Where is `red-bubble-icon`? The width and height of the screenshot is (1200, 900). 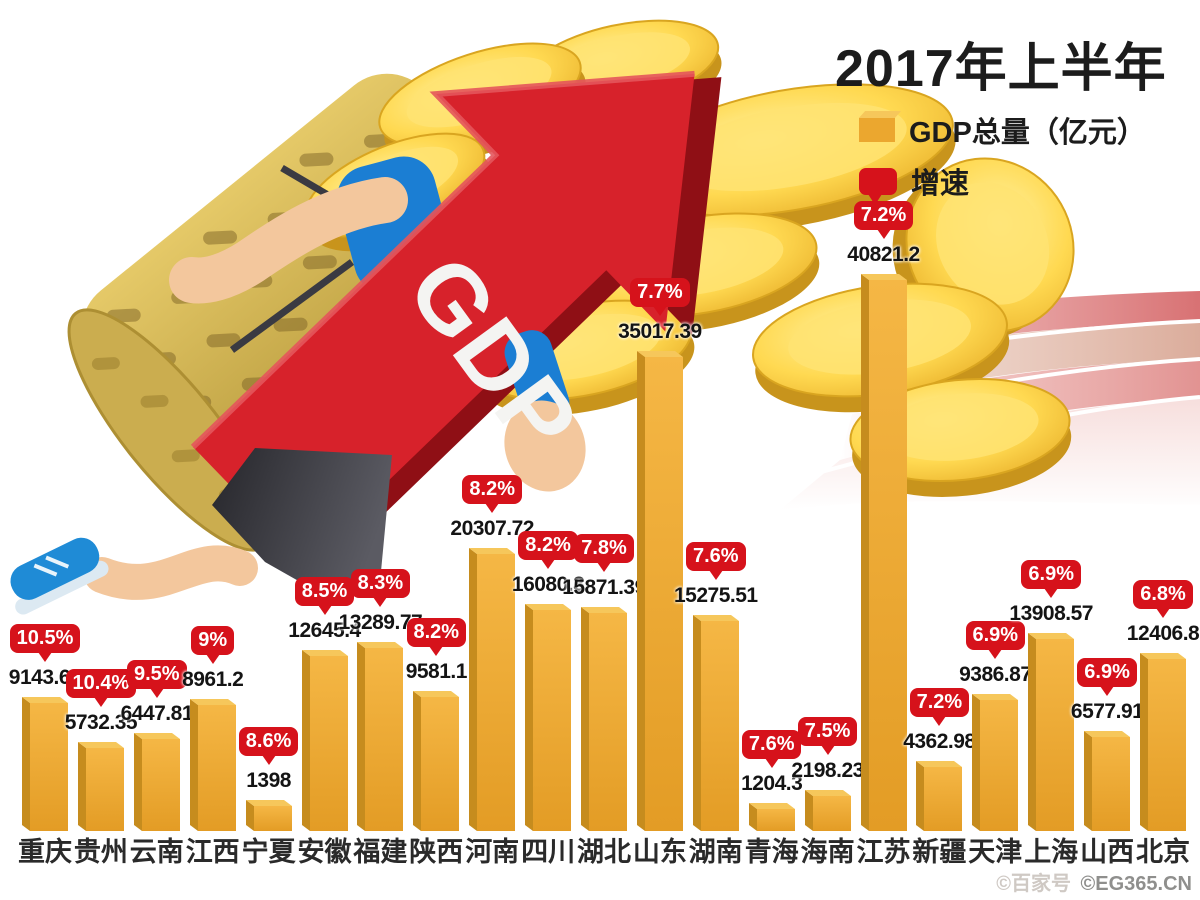 red-bubble-icon is located at coordinates (878, 186).